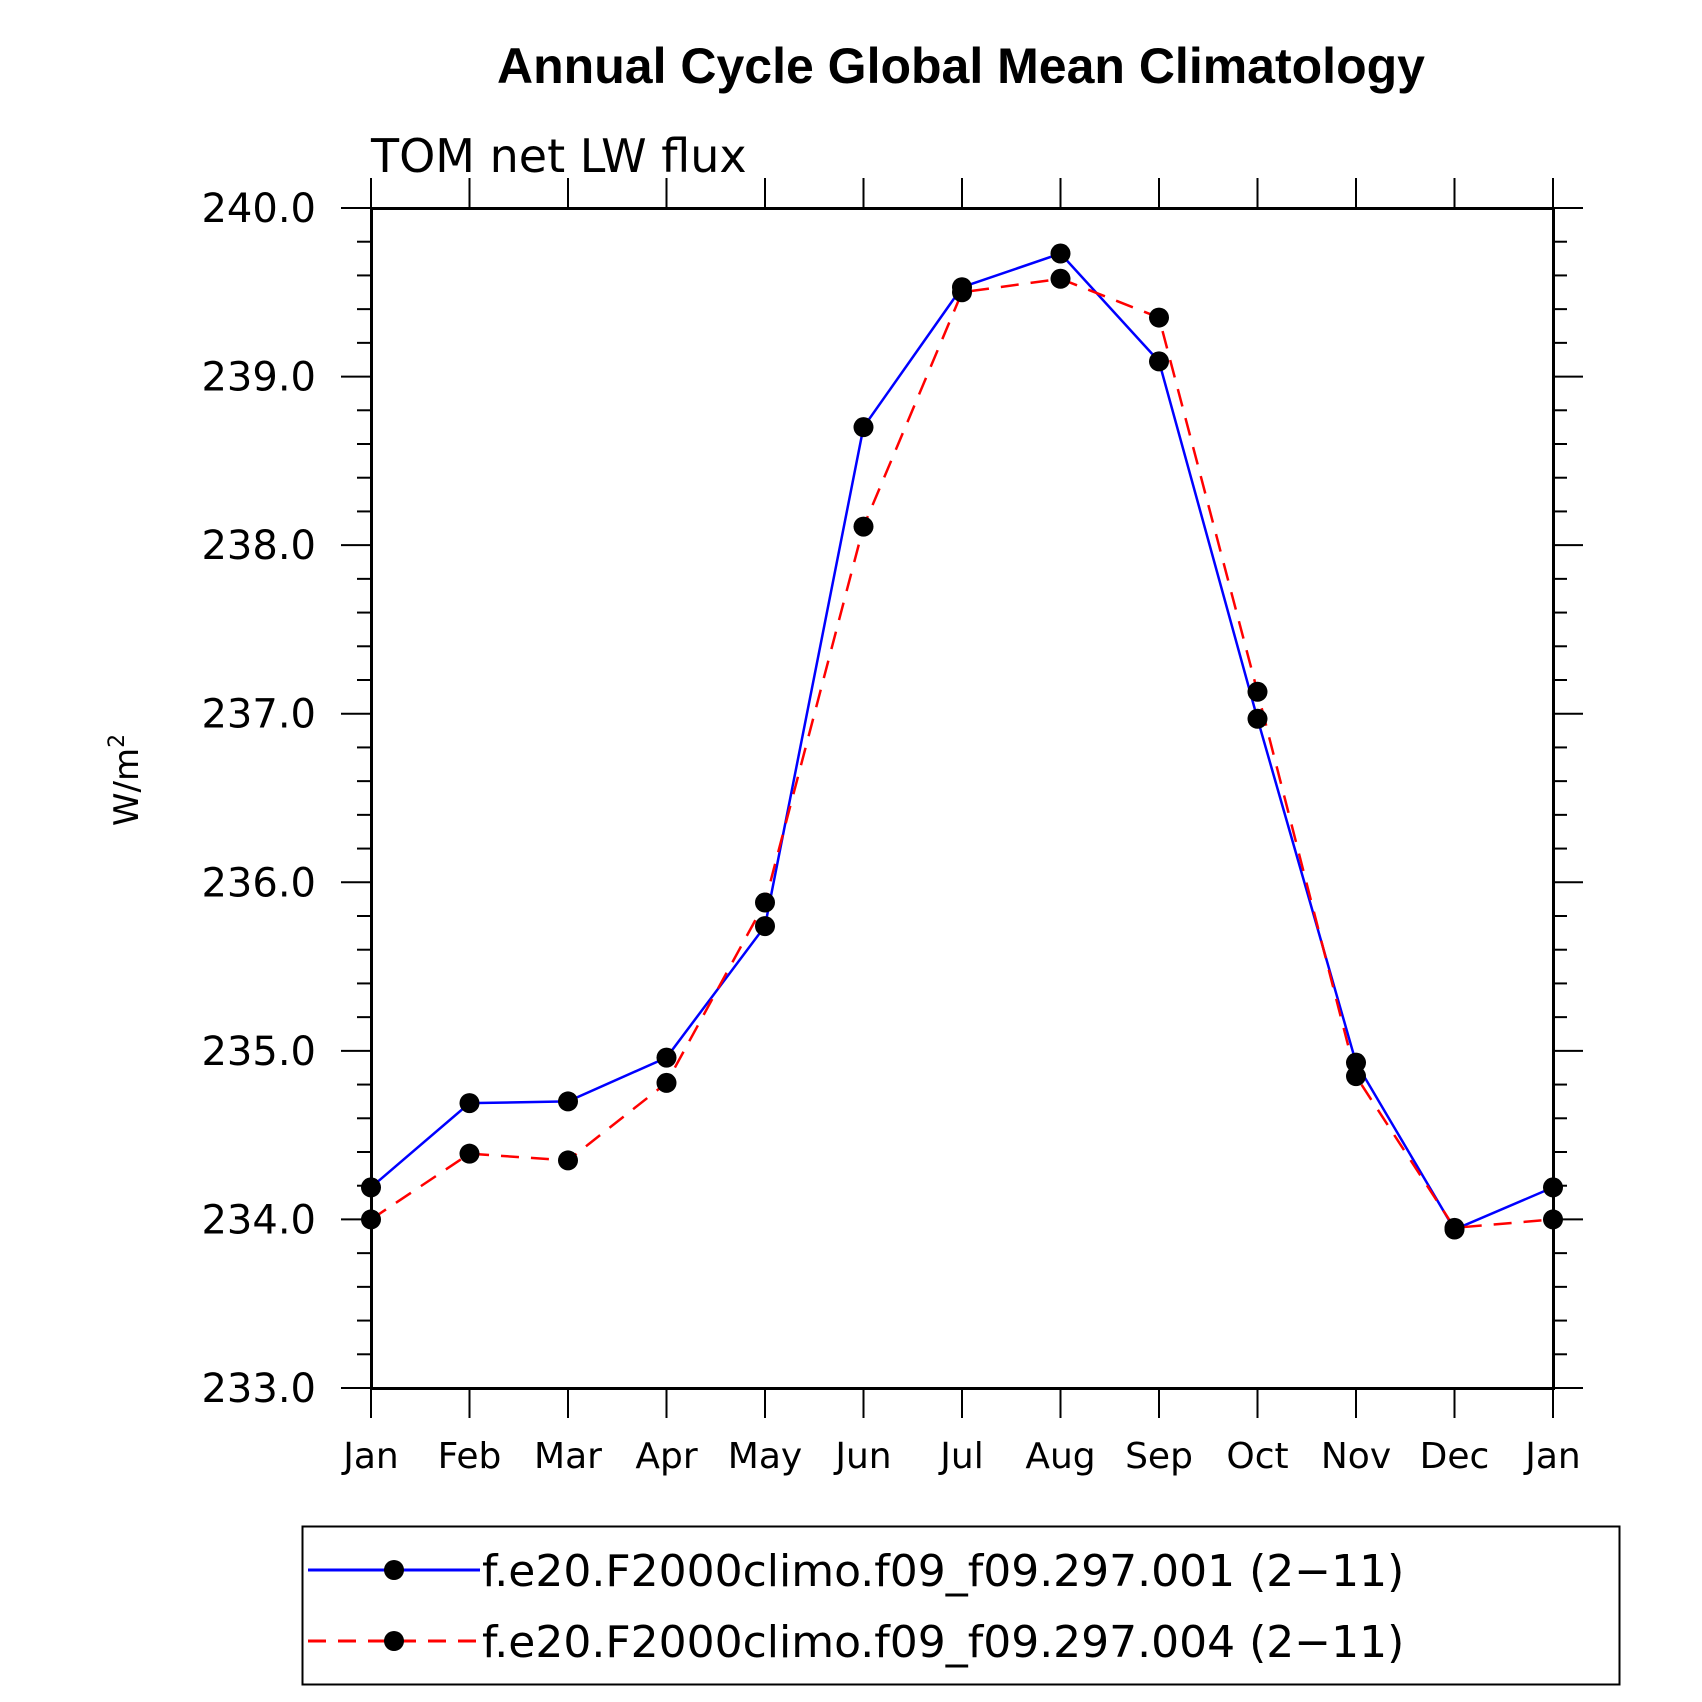  Describe the element at coordinates (258, 1389) in the screenshot. I see `y-tick-label: 233.0` at that location.